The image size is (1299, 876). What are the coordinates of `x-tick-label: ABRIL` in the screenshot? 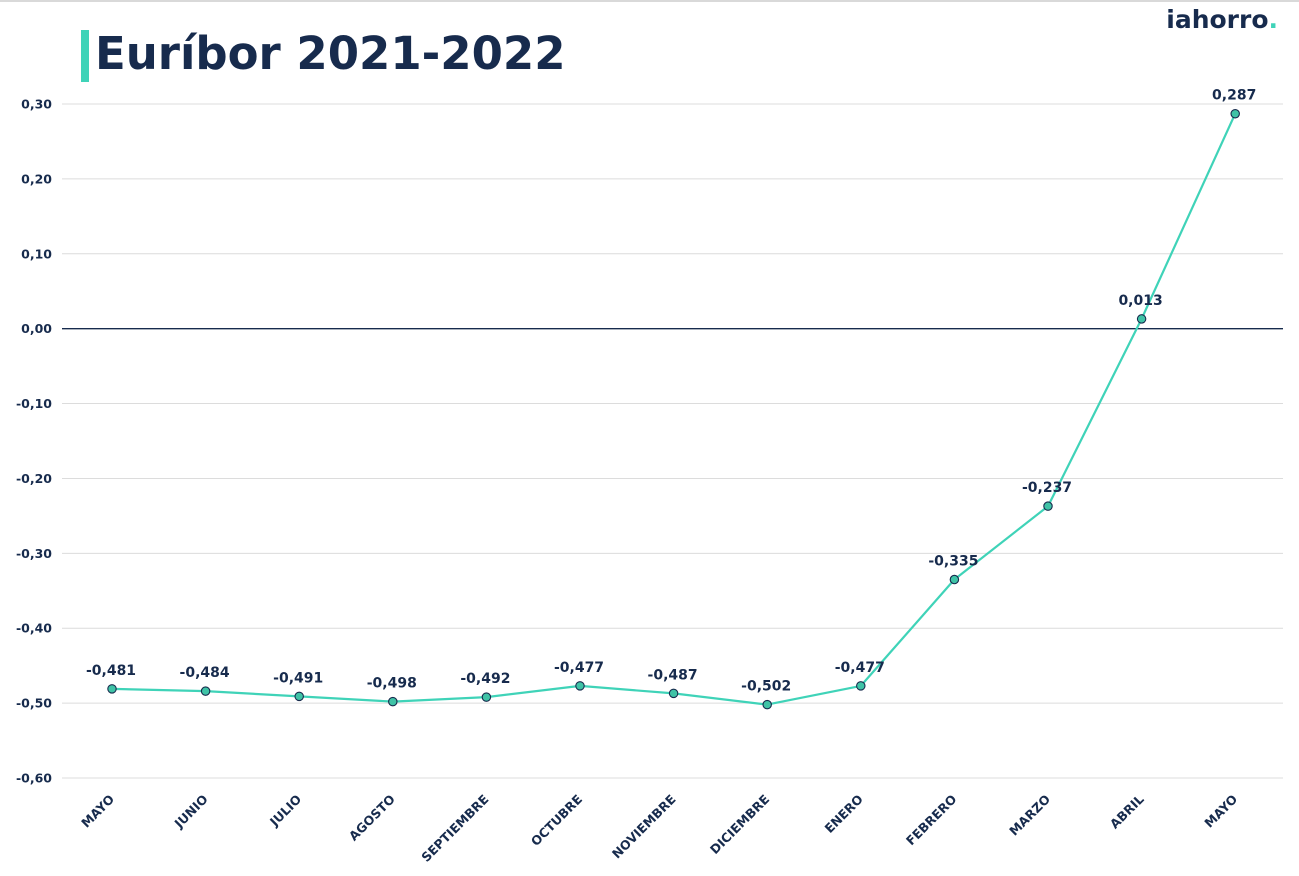 It's located at (1127, 811).